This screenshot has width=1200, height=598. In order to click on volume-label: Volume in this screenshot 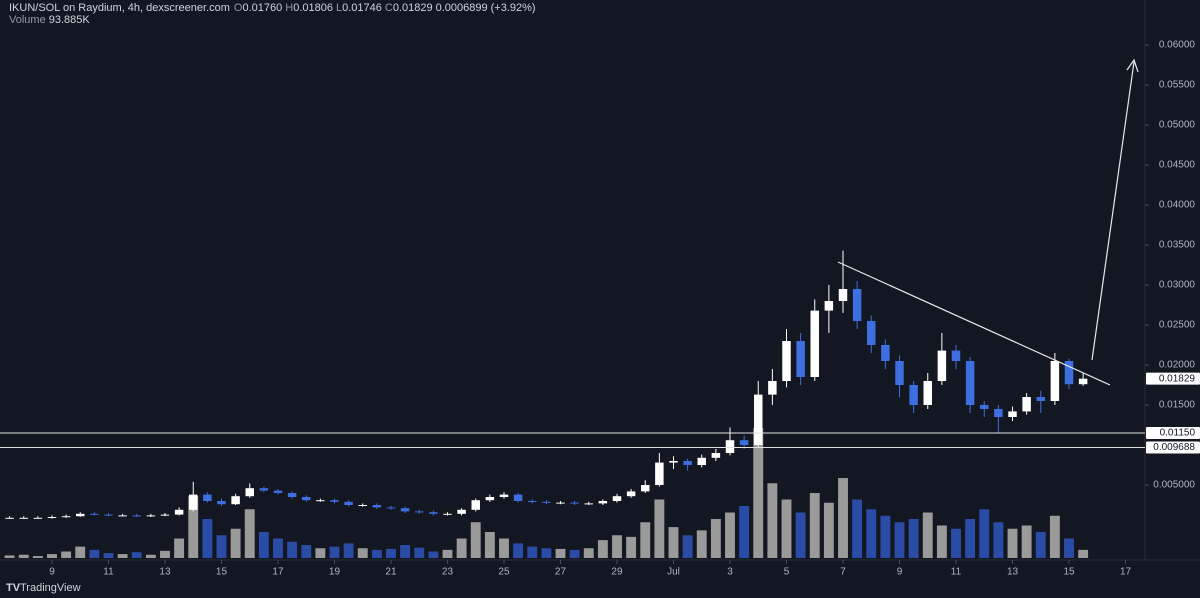, I will do `click(27, 20)`.